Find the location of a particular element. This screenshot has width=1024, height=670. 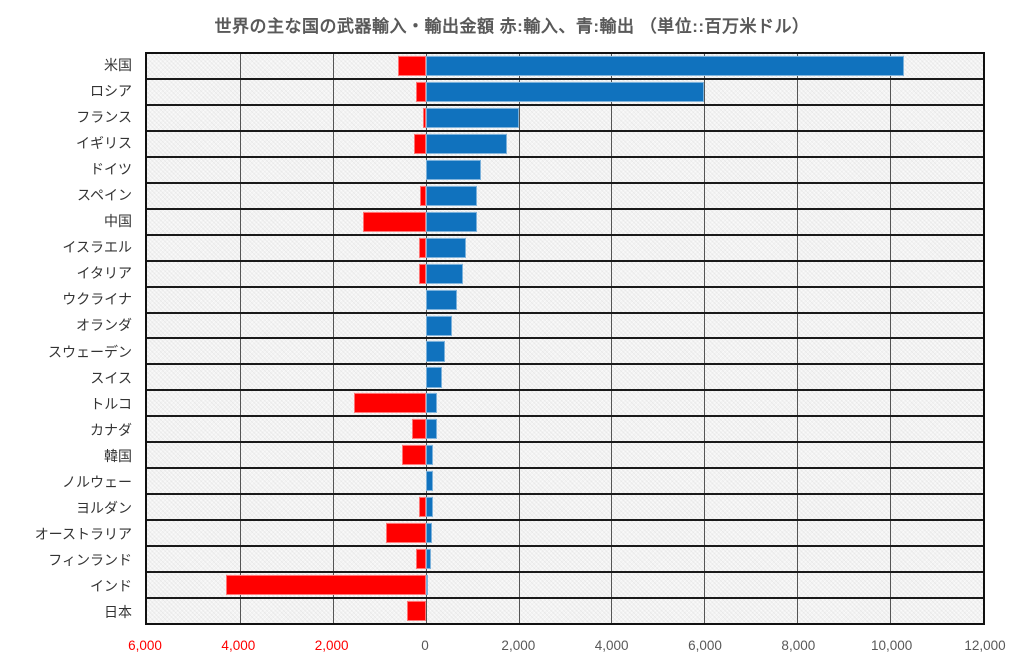

x-tick-label: 0 is located at coordinates (425, 645).